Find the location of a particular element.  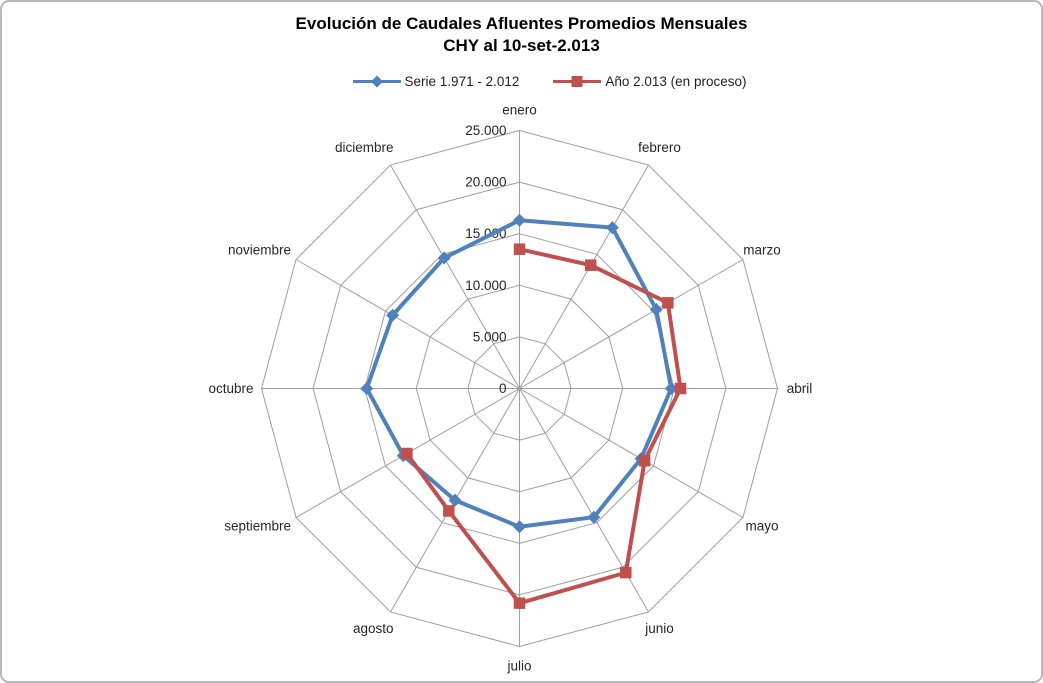

radial-tick-label: 0 is located at coordinates (503, 388).